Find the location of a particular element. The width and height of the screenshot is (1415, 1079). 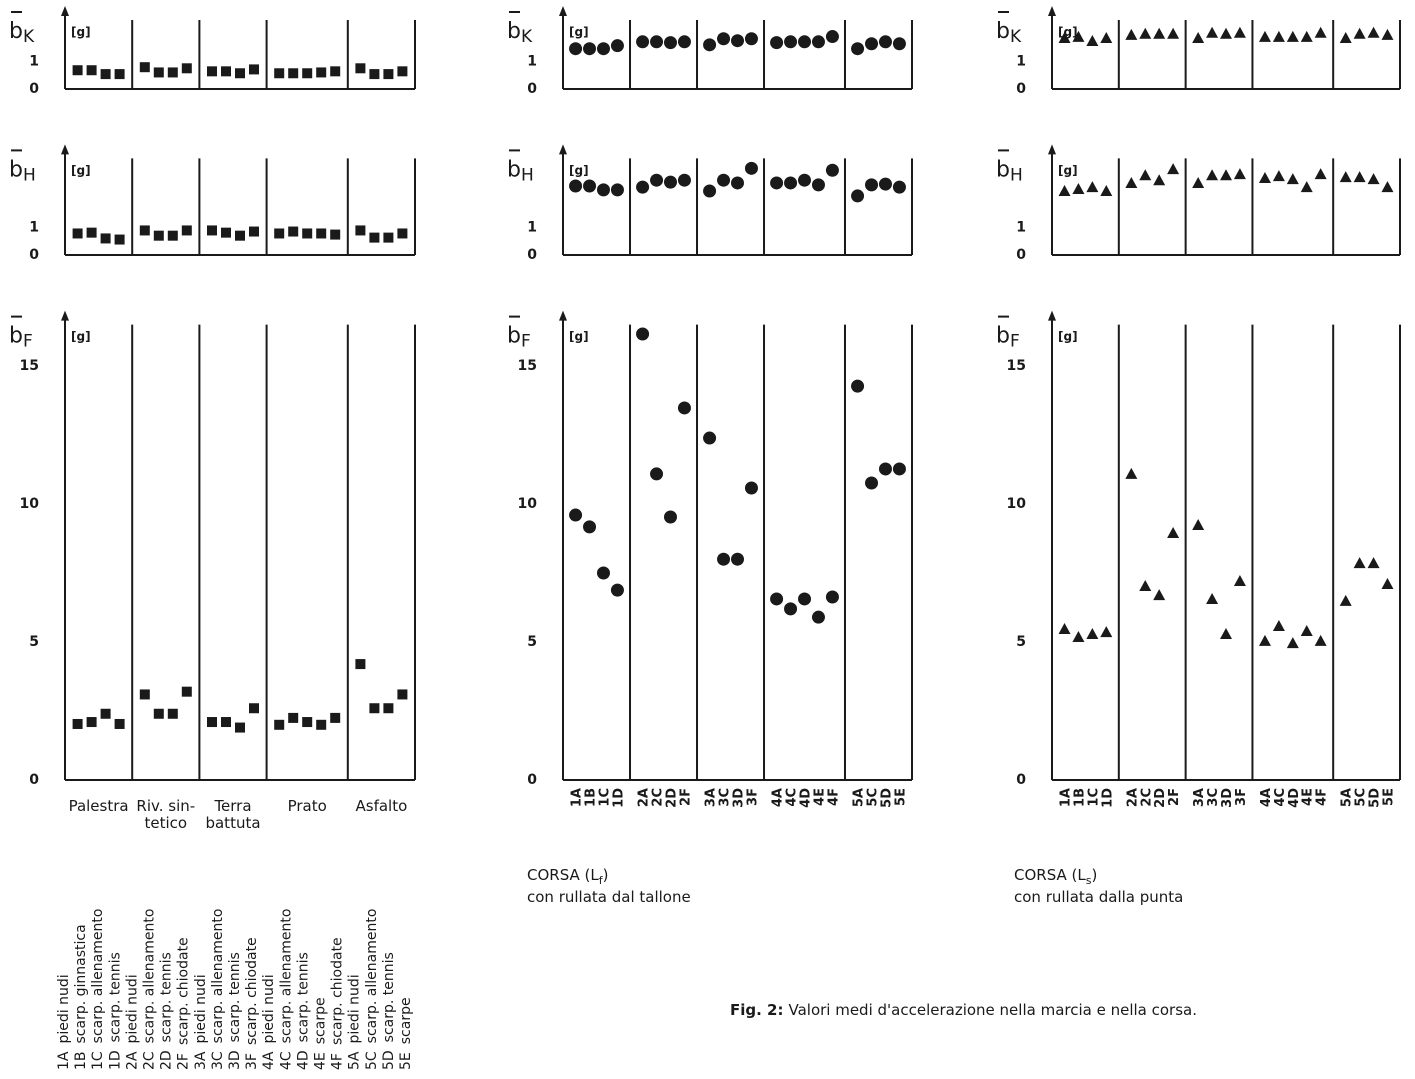

legend-code: 2C is located at coordinates (150, 1060).